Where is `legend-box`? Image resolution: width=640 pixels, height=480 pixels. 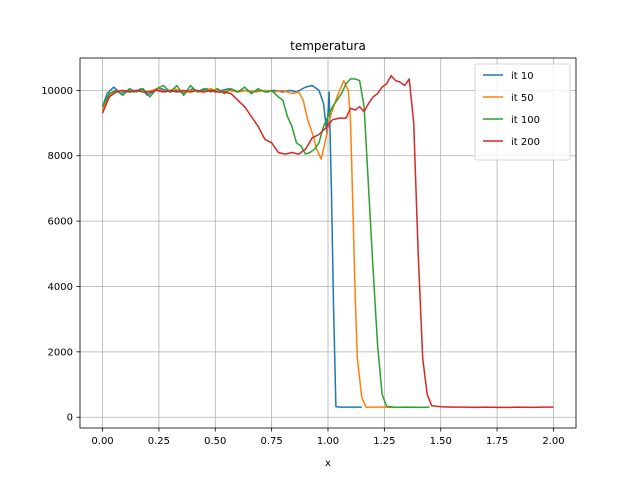
legend-box is located at coordinates (522, 112).